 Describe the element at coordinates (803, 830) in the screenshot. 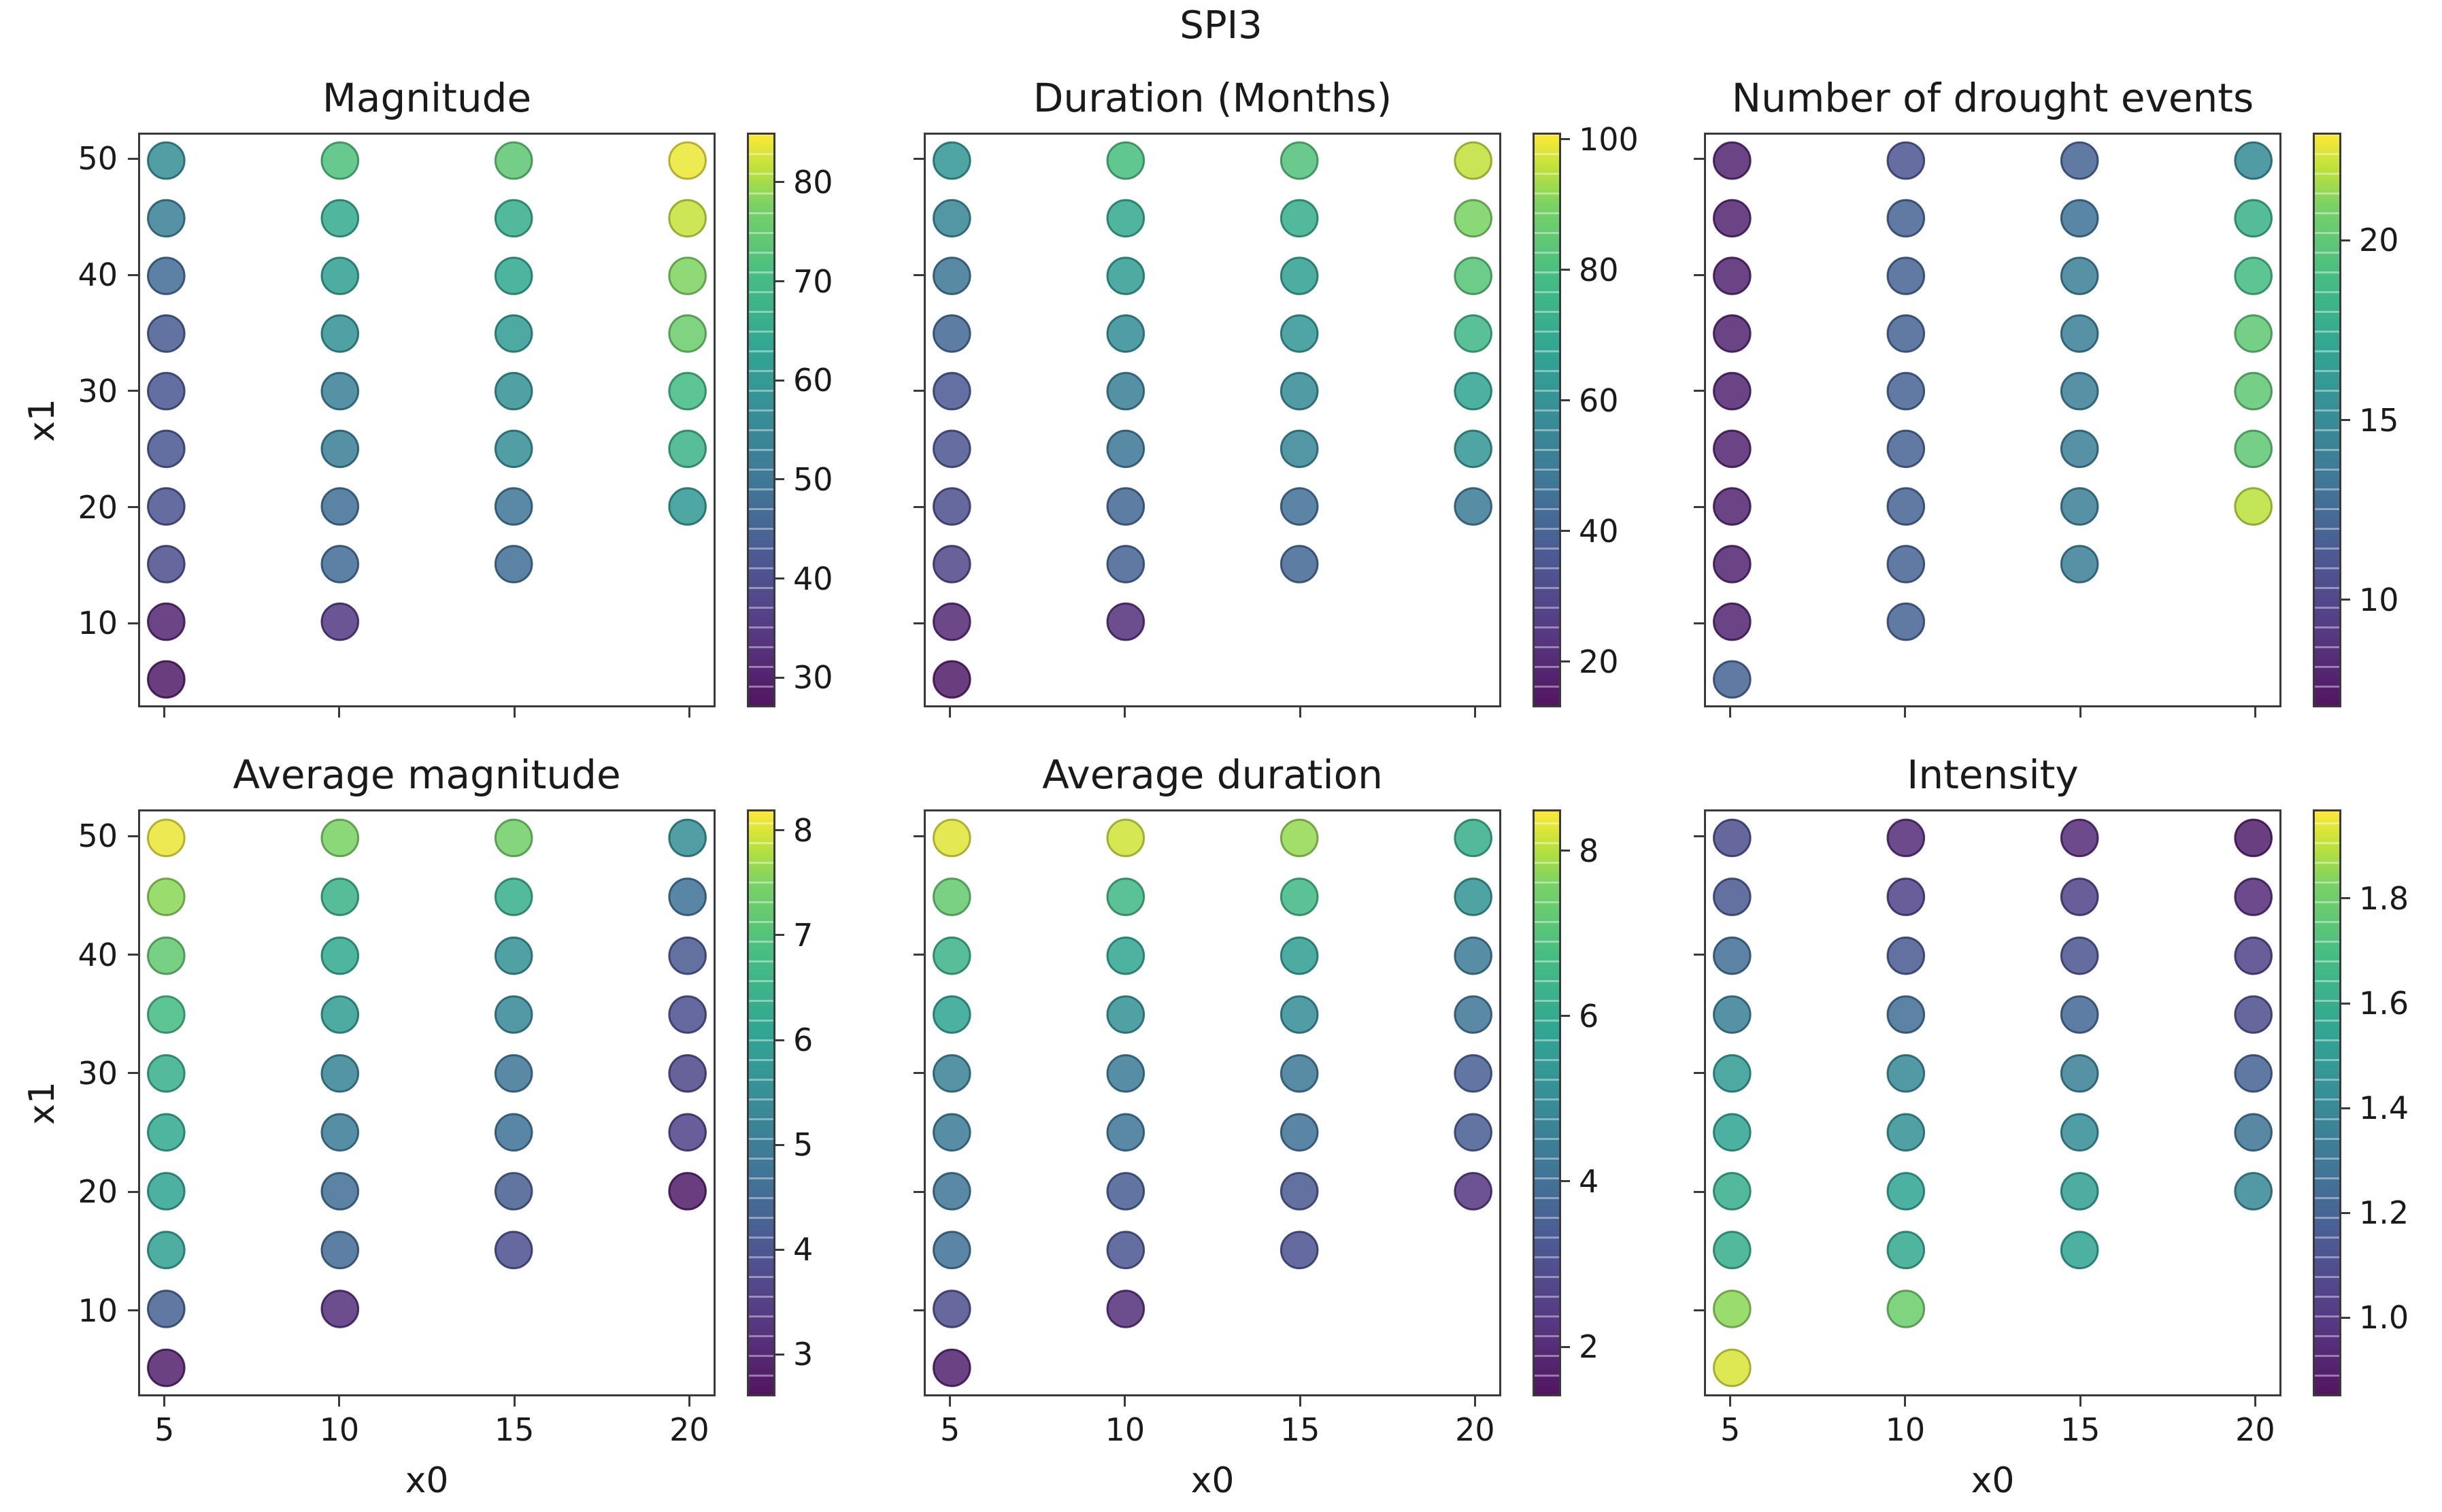

I see `colorbar-tick-label: 8` at that location.